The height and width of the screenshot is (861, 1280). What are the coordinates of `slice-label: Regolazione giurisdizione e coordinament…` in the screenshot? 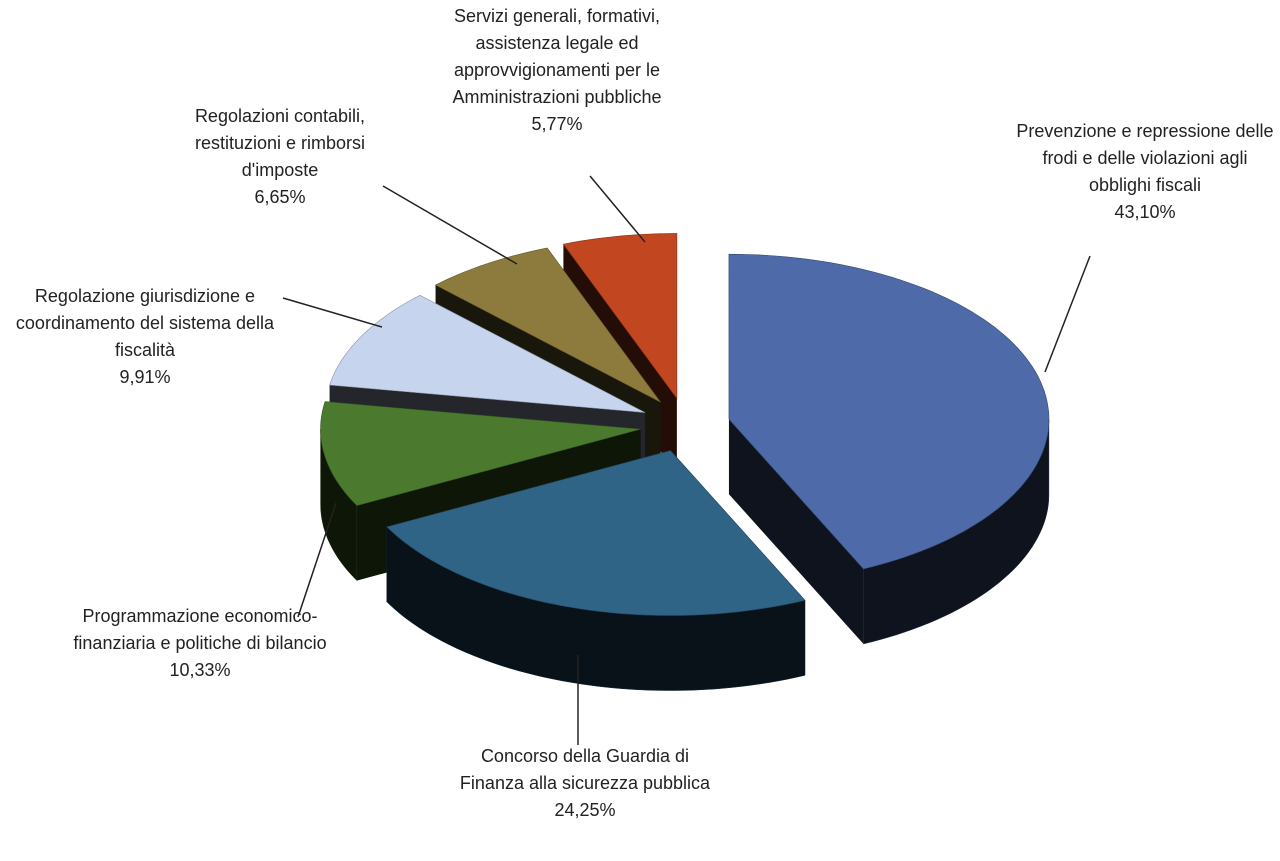 It's located at (145, 337).